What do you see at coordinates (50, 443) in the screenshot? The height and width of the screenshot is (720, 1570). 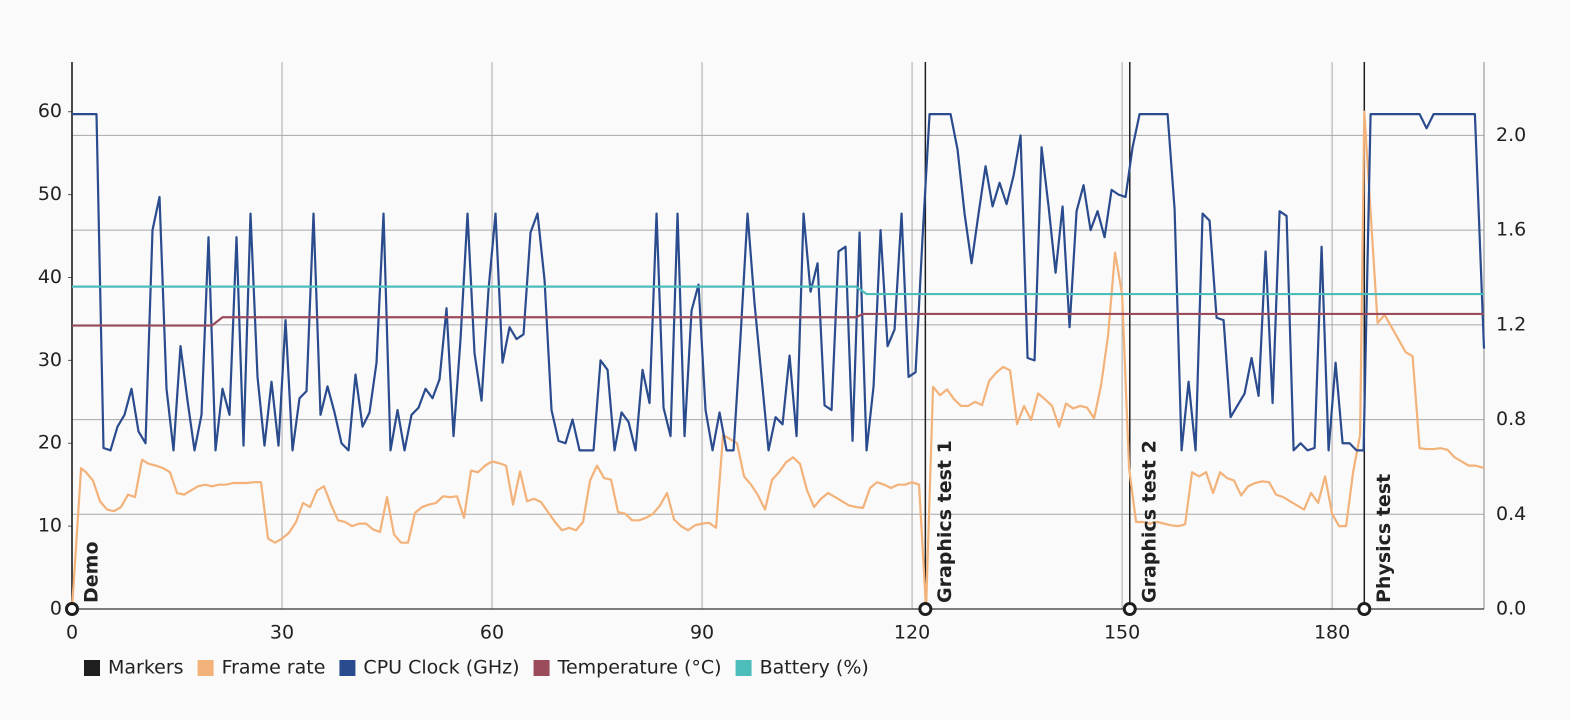 I see `y-tick-label: 20` at bounding box center [50, 443].